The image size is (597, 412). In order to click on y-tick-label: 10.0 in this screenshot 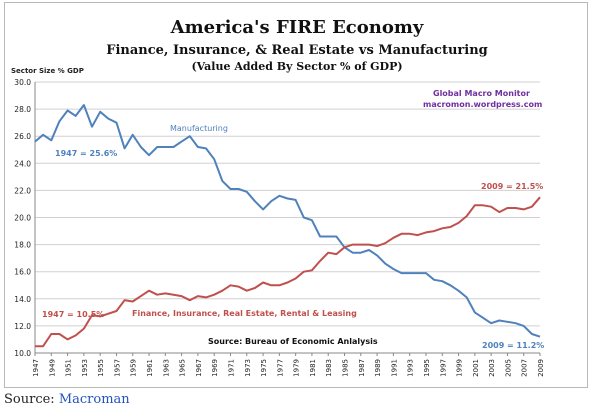, I will do `click(22, 353)`.